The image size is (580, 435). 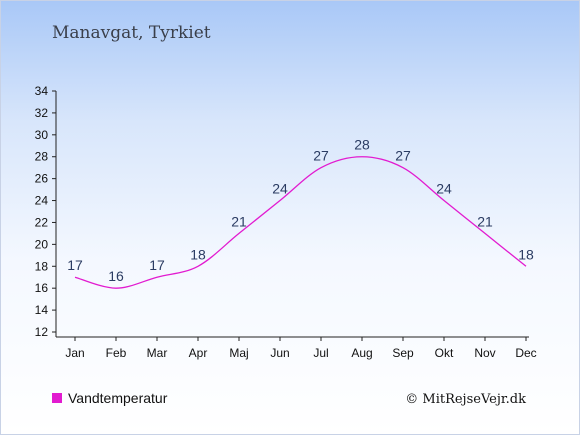 What do you see at coordinates (131, 33) in the screenshot?
I see `chart-title: Manavgat, Tyrkiet` at bounding box center [131, 33].